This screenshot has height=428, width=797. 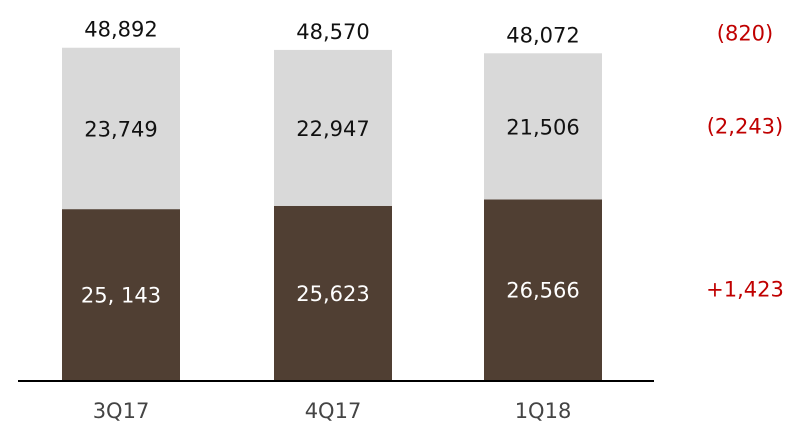 I want to click on change-label-1: (2,243), so click(x=745, y=126).